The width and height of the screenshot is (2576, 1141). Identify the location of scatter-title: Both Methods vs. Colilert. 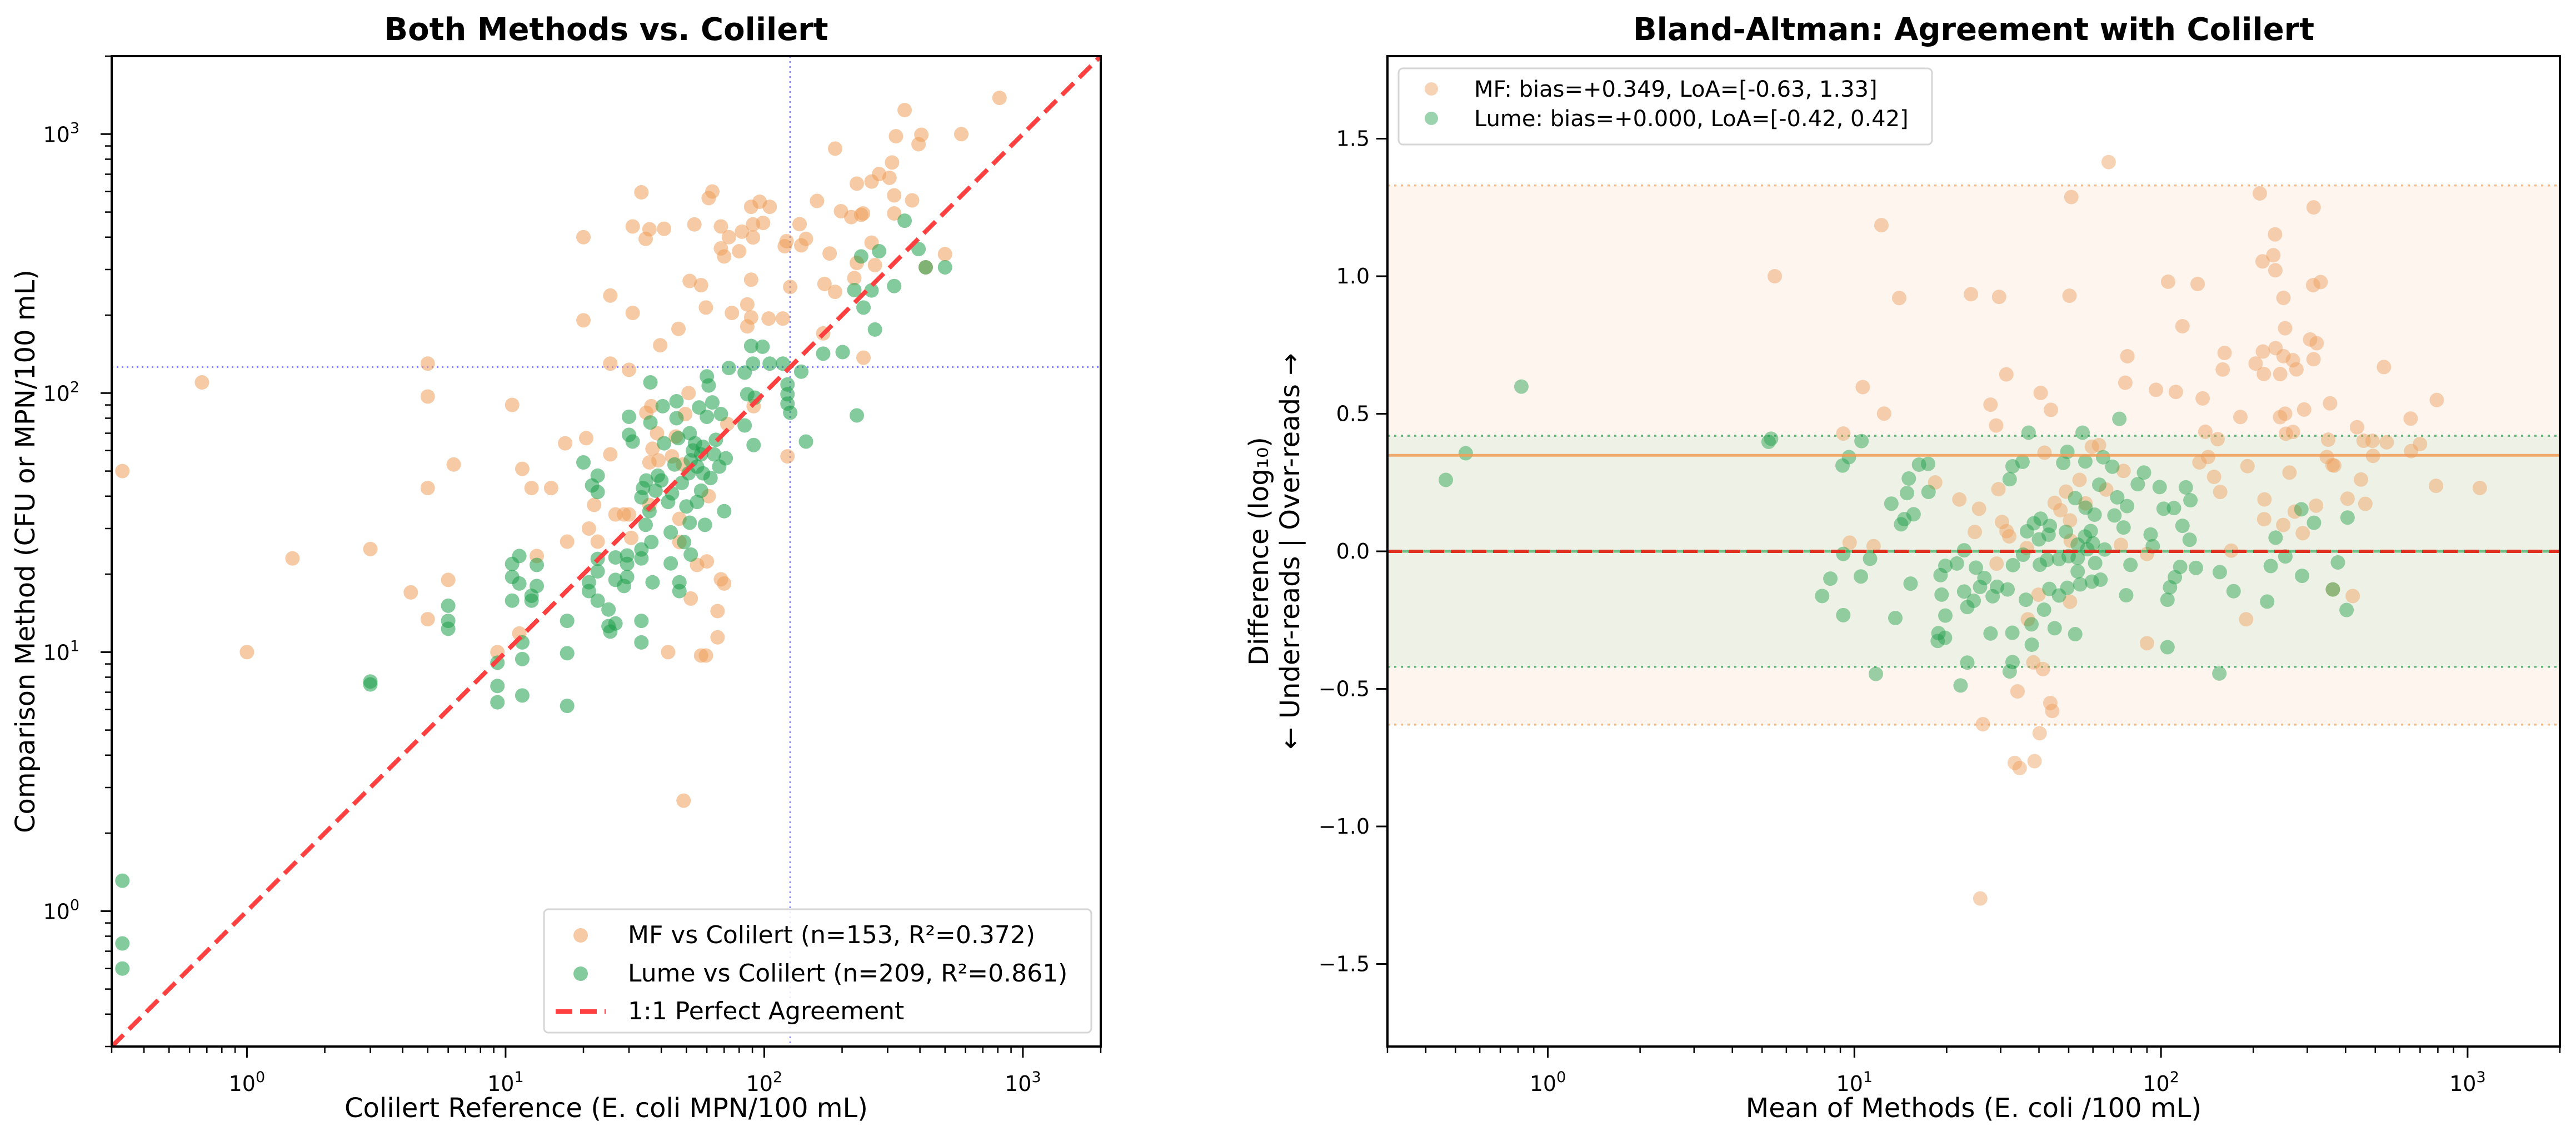
(606, 30).